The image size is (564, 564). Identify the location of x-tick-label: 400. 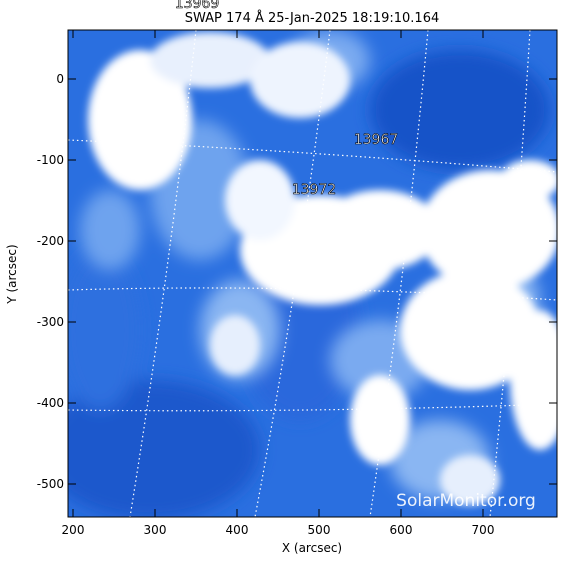
(237, 530).